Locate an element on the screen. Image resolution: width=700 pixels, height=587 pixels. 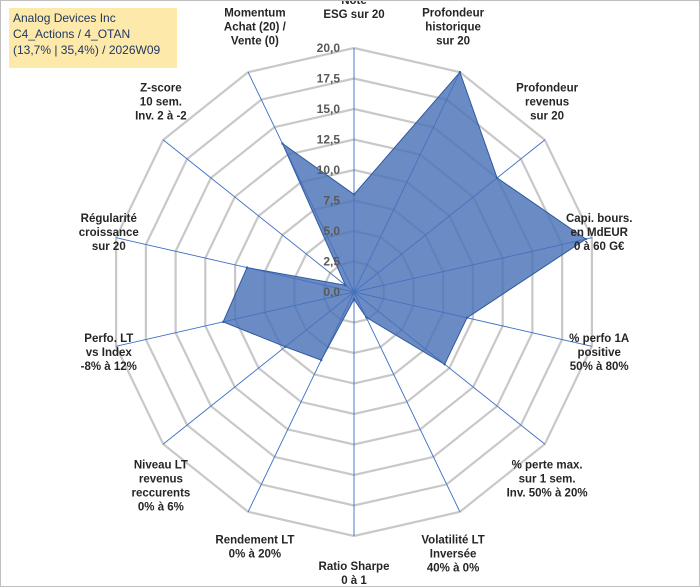
axis-label-line: % perte max. is located at coordinates (547, 465).